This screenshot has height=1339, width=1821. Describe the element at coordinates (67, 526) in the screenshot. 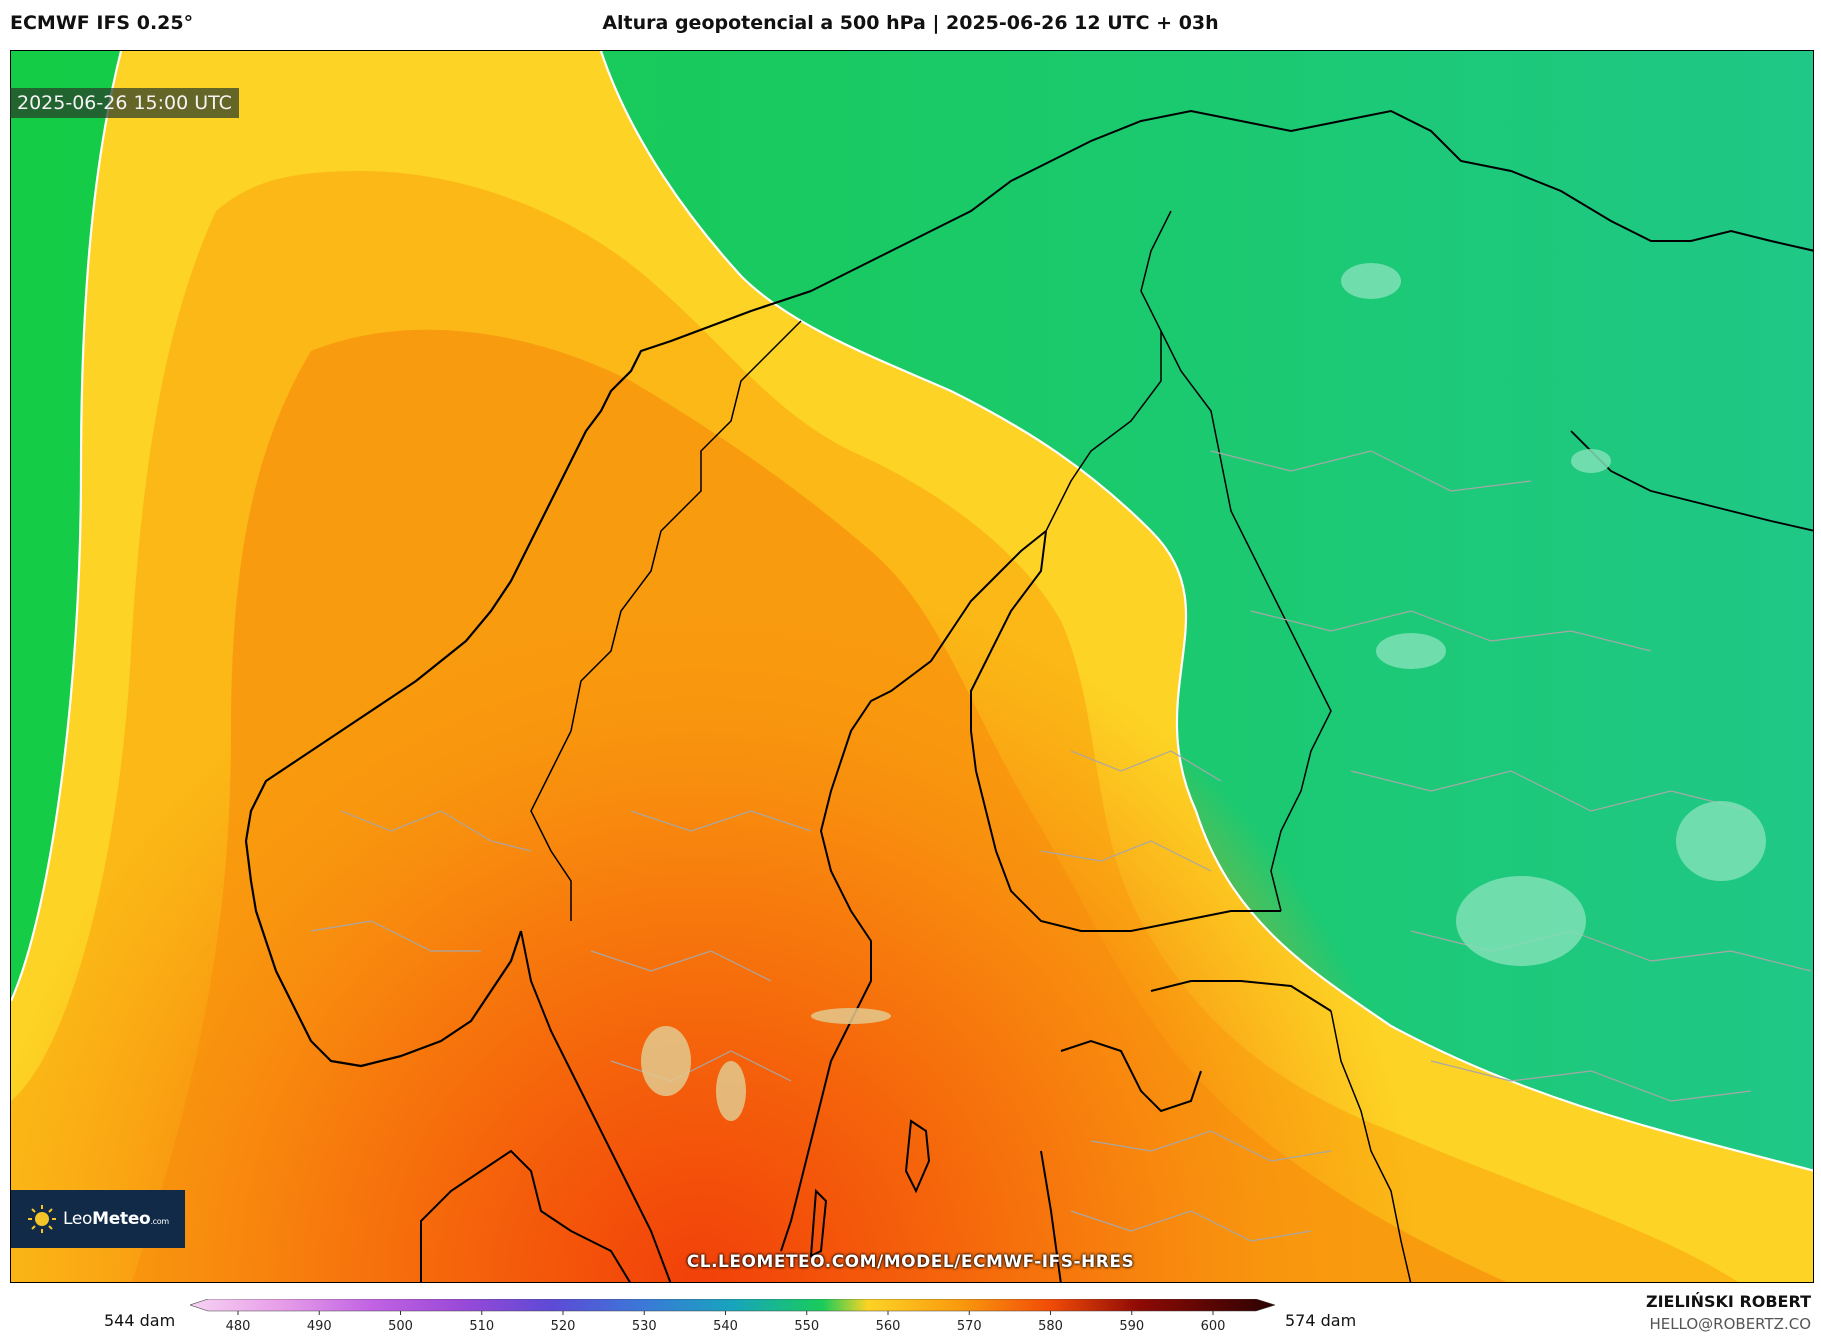

I see `contour-552-west` at that location.